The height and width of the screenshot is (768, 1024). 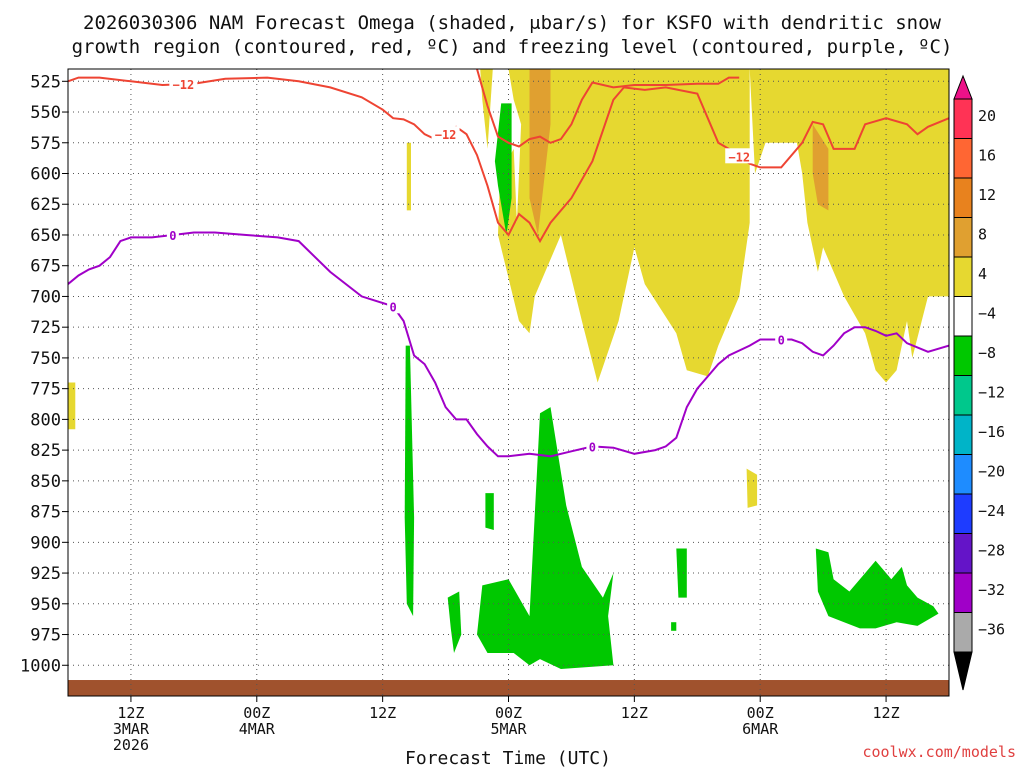 I want to click on dgz-label-1: −12, so click(x=446, y=135).